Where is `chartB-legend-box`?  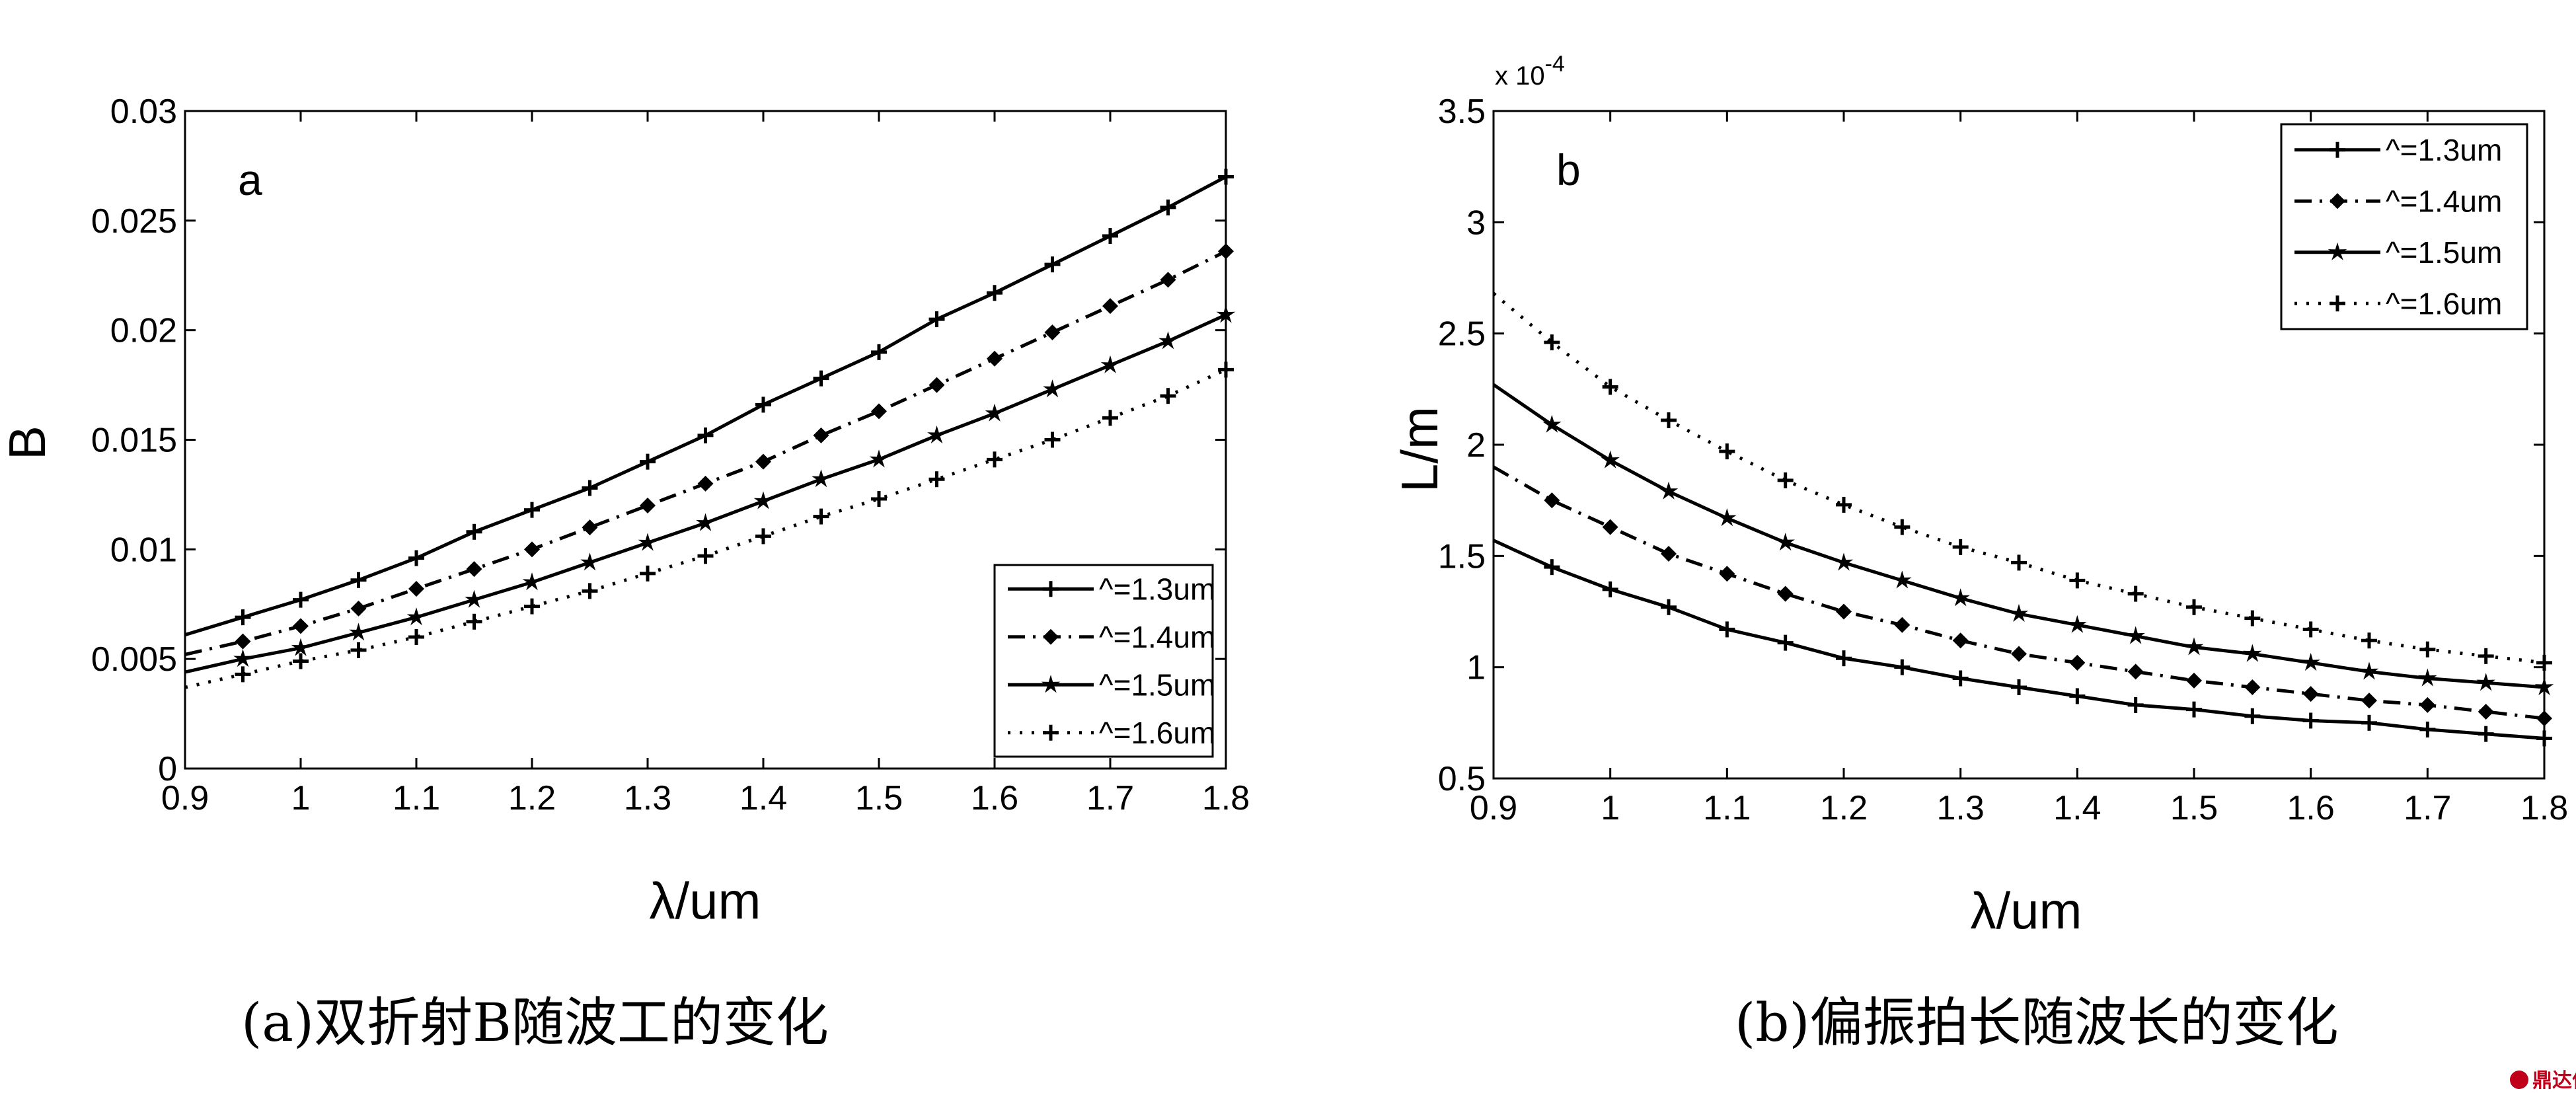 chartB-legend-box is located at coordinates (2404, 227).